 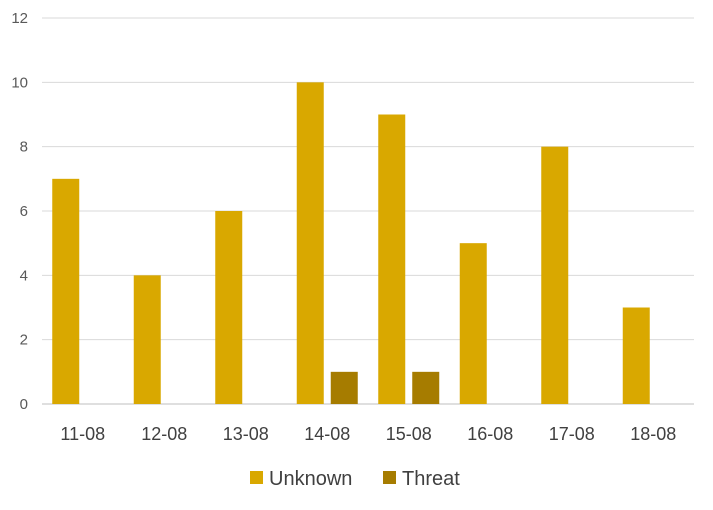 I want to click on x-tick-label: 15-08, so click(x=409, y=434).